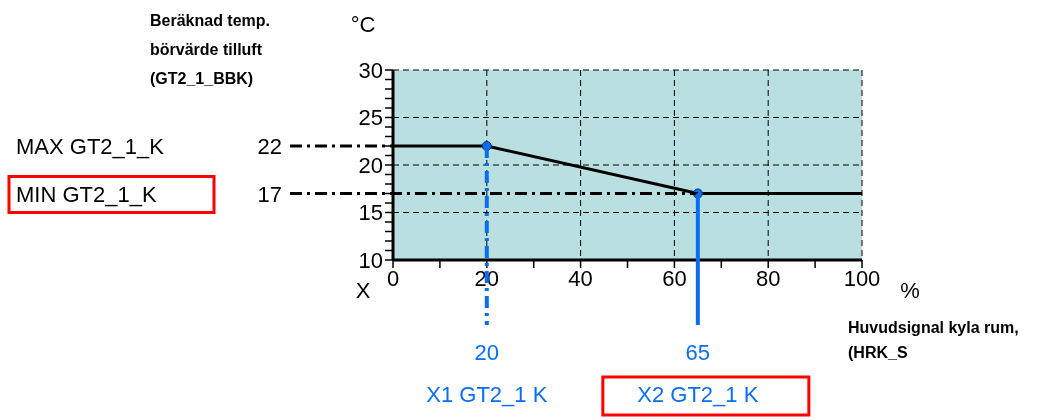 This screenshot has height=420, width=1044. I want to click on y-tick-label: 30, so click(370, 70).